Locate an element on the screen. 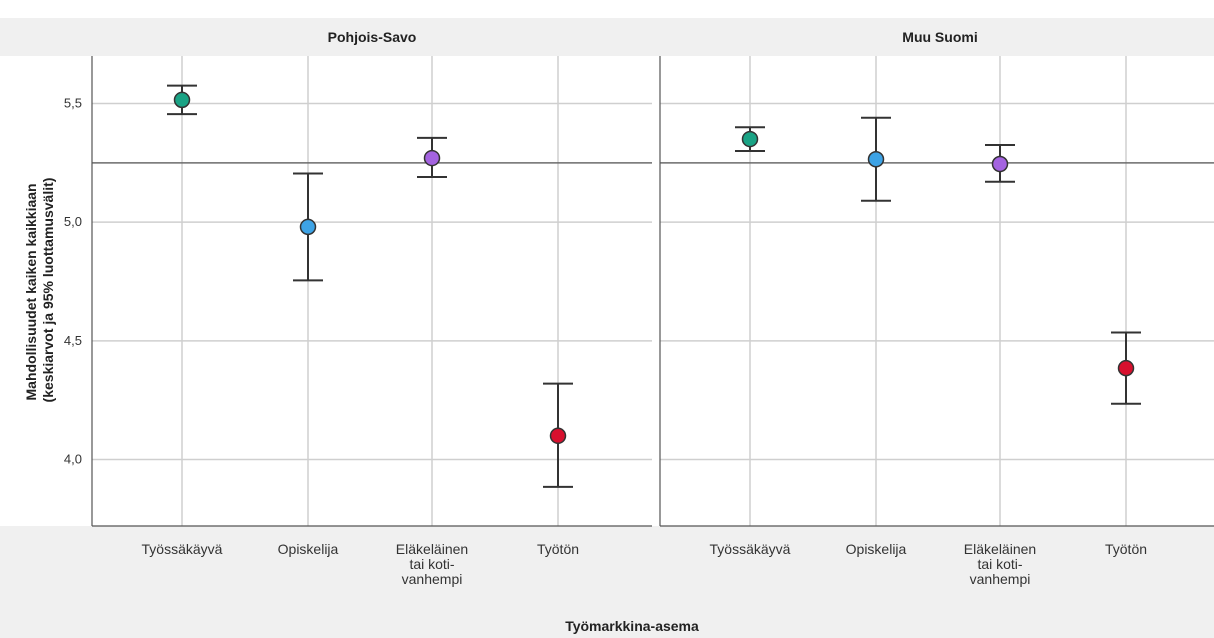 The image size is (1214, 638). panel-title-right: Muu Suomi is located at coordinates (939, 37).